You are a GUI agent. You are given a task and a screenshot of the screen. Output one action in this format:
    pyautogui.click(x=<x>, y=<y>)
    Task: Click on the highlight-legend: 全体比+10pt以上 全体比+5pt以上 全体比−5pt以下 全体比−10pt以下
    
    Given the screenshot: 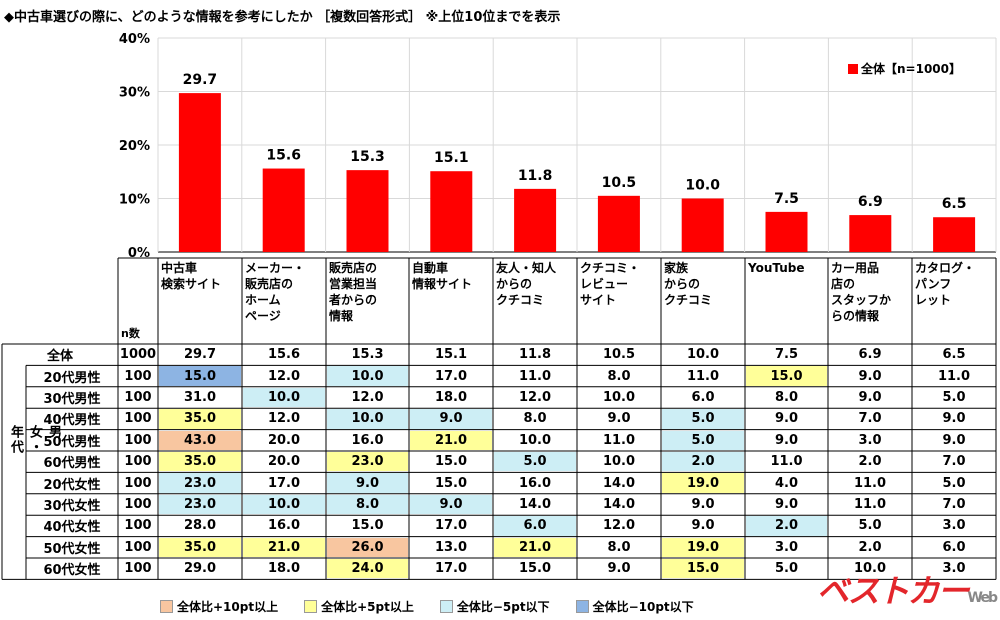 What is the action you would take?
    pyautogui.click(x=427, y=606)
    